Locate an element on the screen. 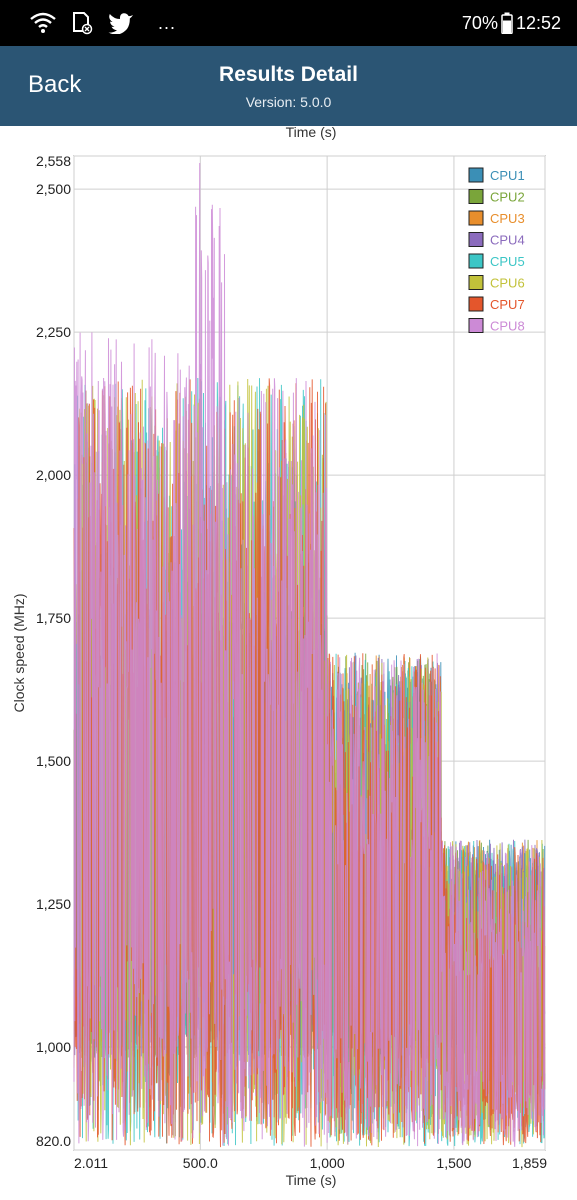 This screenshot has width=577, height=1200. y-tick-label: 2,000 is located at coordinates (53, 475).